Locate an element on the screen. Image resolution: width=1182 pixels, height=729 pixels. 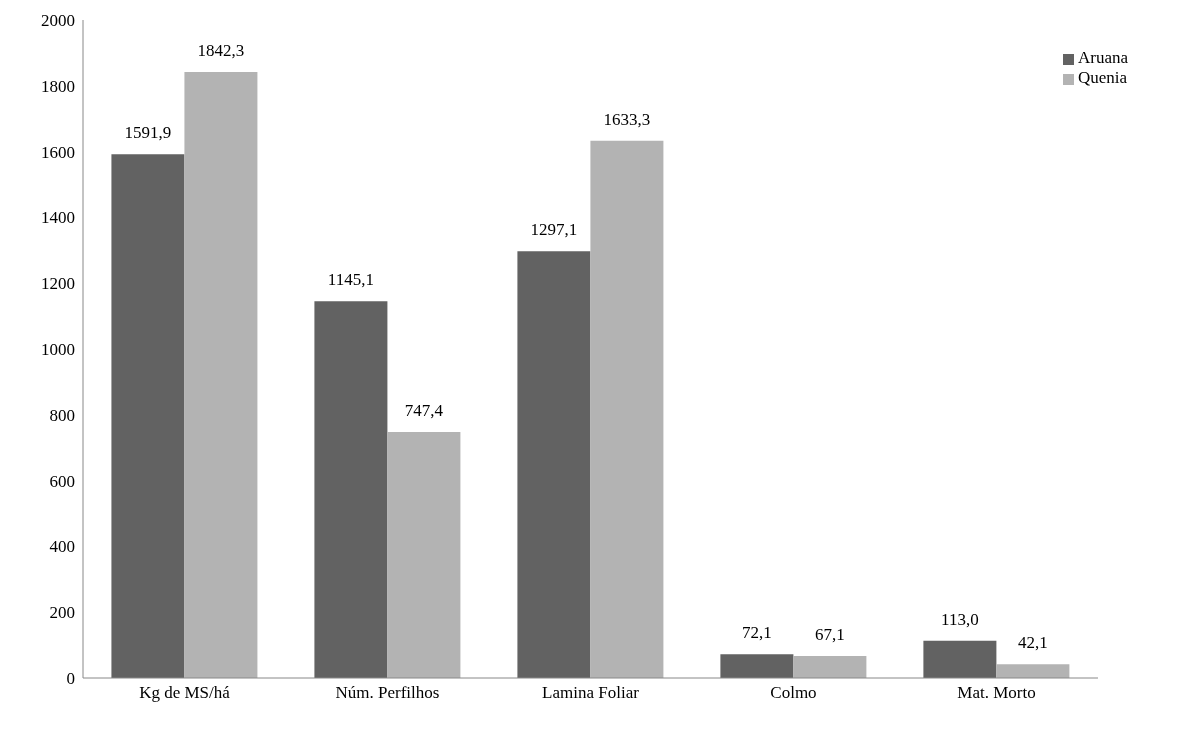
y-tick-label: 1000 is located at coordinates (58, 350).